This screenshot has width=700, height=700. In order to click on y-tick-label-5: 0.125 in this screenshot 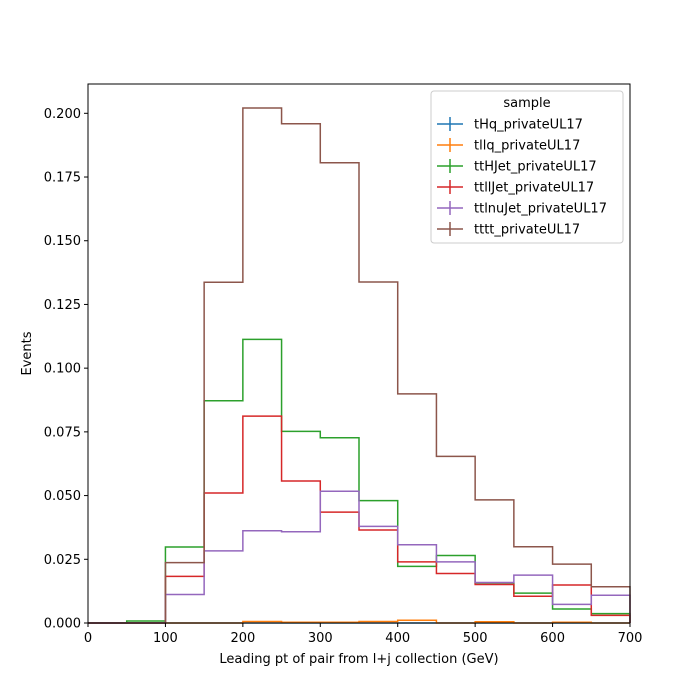, I will do `click(62, 305)`.